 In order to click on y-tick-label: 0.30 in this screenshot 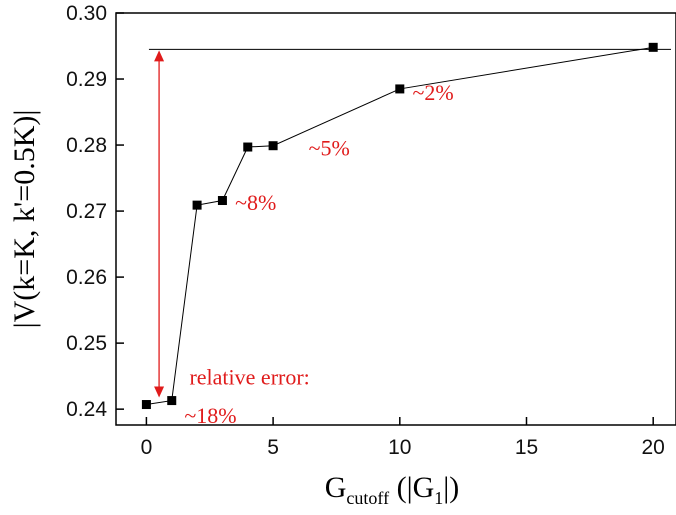, I will do `click(86, 13)`.